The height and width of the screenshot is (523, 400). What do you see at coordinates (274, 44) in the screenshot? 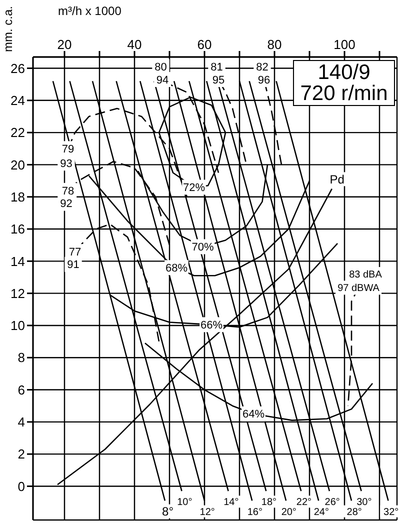
I see `x-tick-label: 80` at bounding box center [274, 44].